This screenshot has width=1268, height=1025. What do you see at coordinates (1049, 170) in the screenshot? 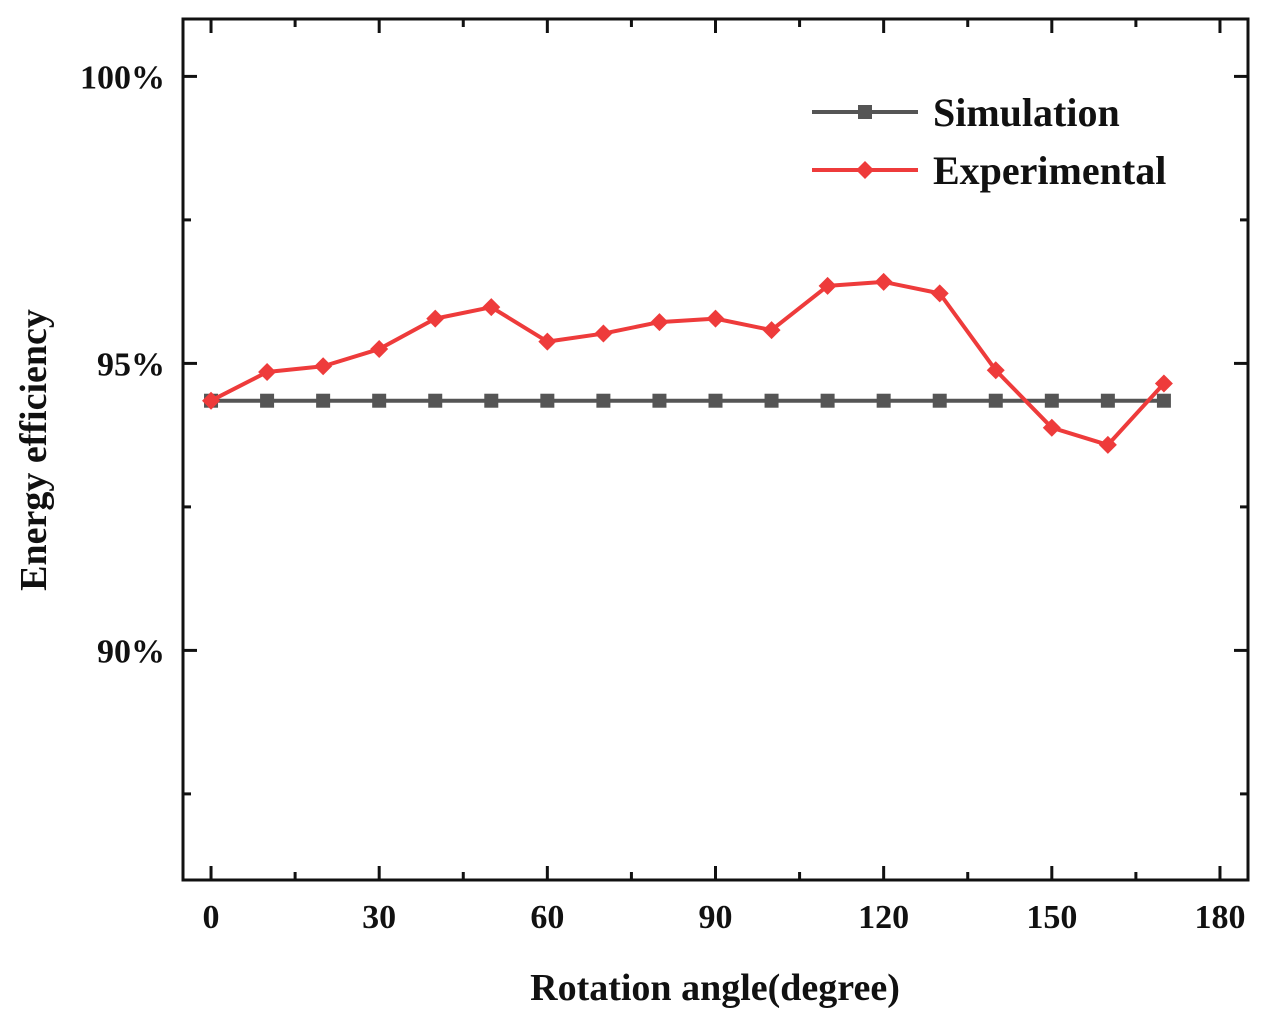
I see `legend-label-experimental: Experimental` at bounding box center [1049, 170].